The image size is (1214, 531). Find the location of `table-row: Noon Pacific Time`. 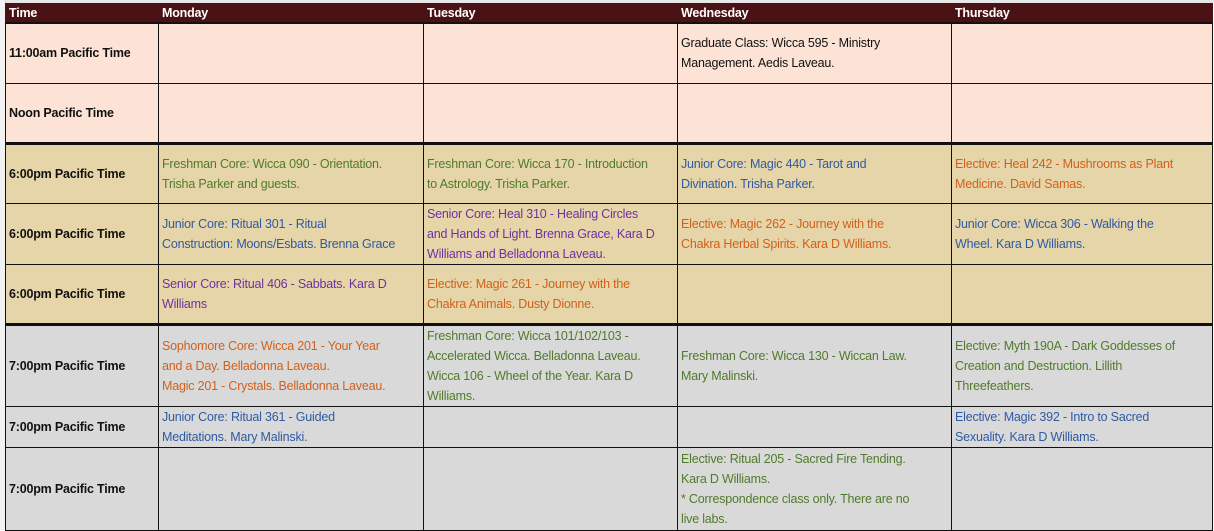

table-row: Noon Pacific Time is located at coordinates (609, 113).